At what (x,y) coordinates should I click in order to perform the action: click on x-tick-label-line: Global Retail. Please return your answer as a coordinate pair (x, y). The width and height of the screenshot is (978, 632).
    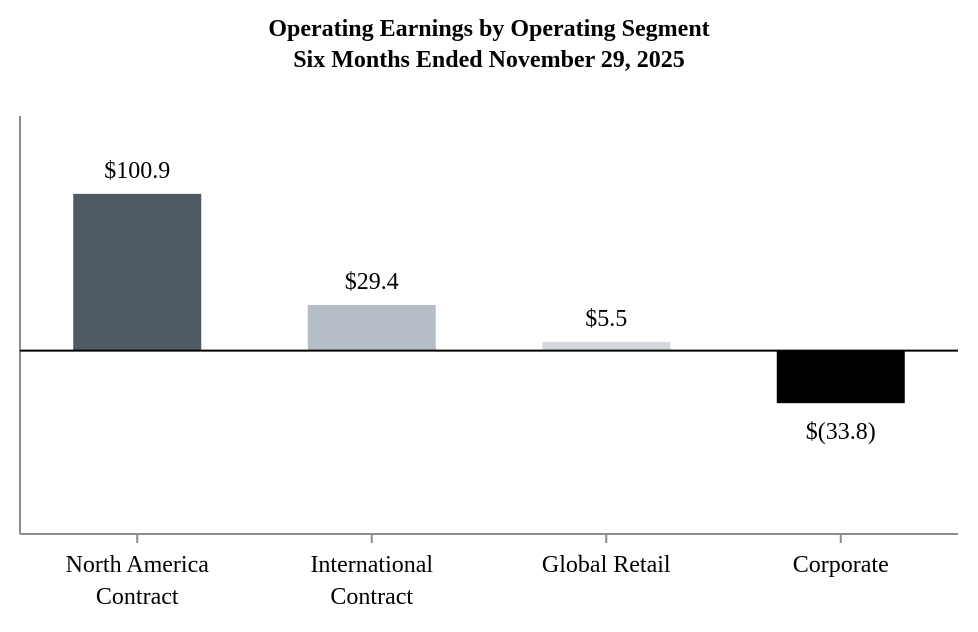
    Looking at the image, I should click on (606, 565).